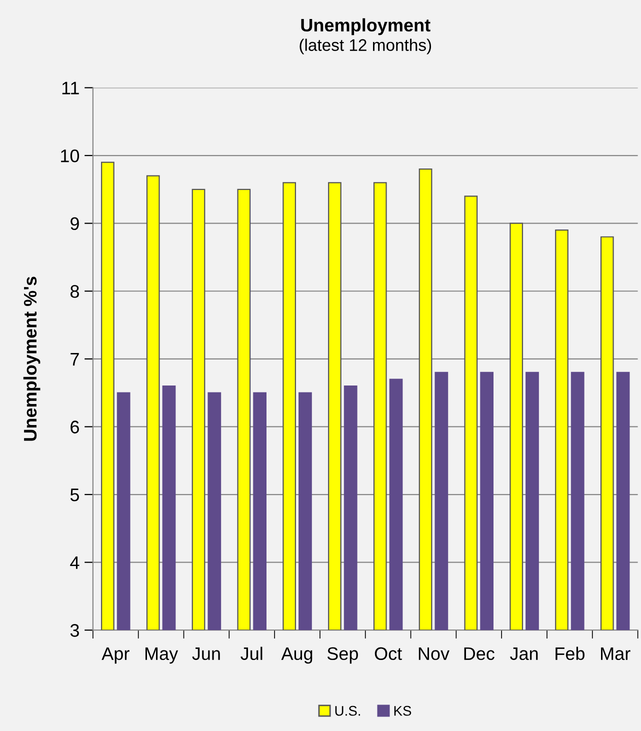 The width and height of the screenshot is (641, 731). Describe the element at coordinates (70, 88) in the screenshot. I see `y-tick-label: 11` at that location.